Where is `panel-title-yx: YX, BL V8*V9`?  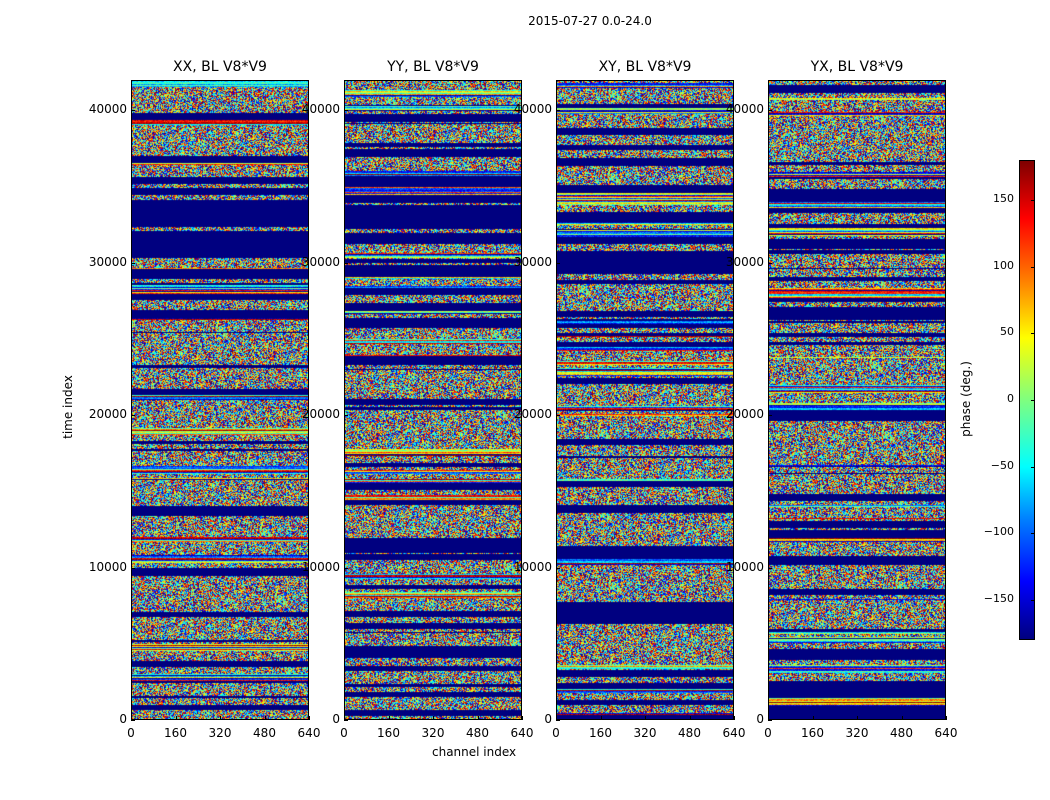 panel-title-yx: YX, BL V8*V9 is located at coordinates (857, 67).